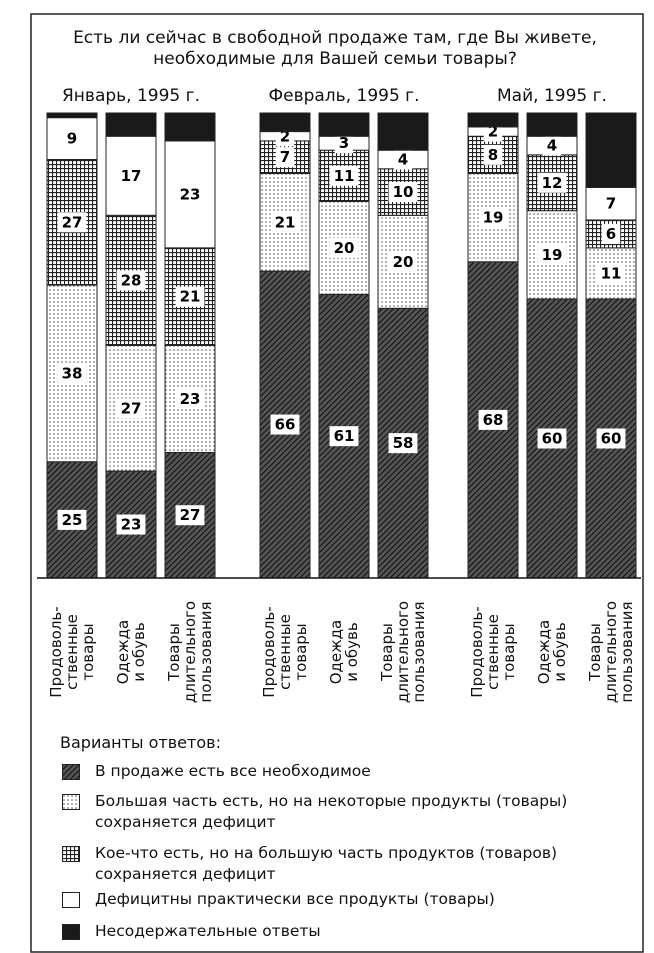 The height and width of the screenshot is (953, 654). I want to click on value-label: 8, so click(493, 155).